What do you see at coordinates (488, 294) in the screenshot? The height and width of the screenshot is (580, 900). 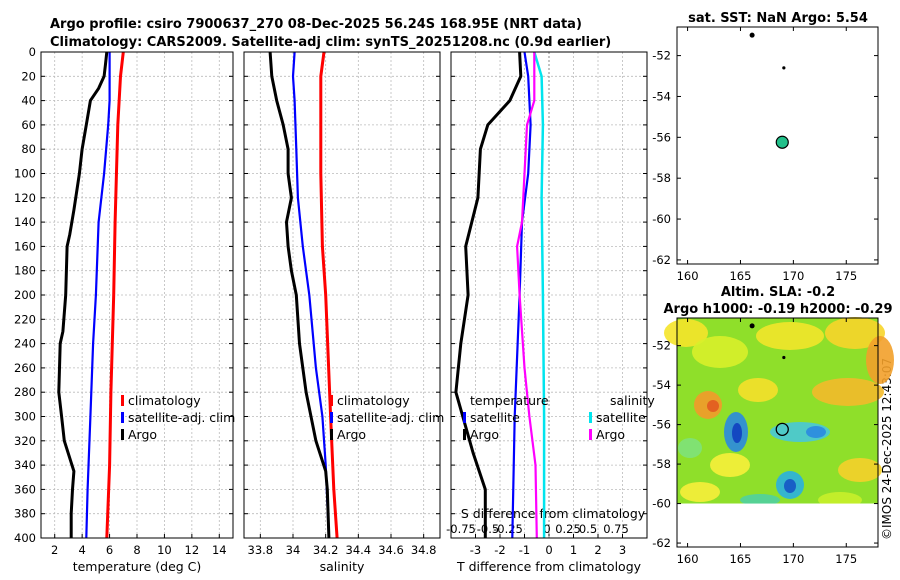 I see `series-temperature-argo` at bounding box center [488, 294].